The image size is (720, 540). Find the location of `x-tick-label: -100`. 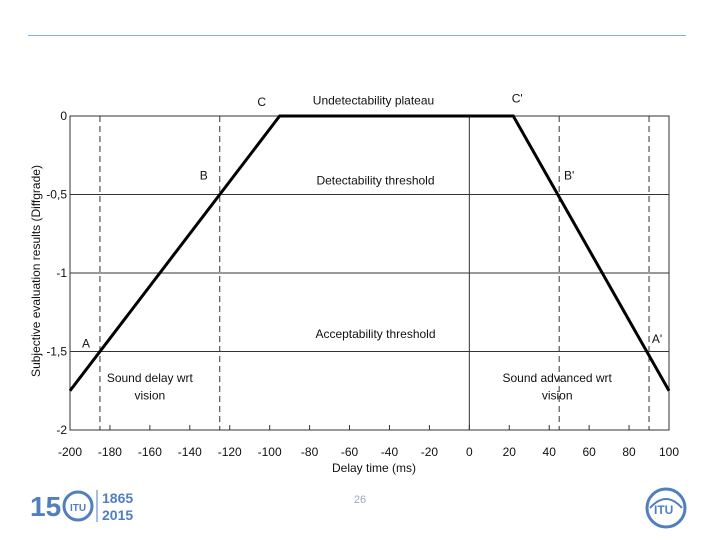

x-tick-label: -100 is located at coordinates (270, 452).